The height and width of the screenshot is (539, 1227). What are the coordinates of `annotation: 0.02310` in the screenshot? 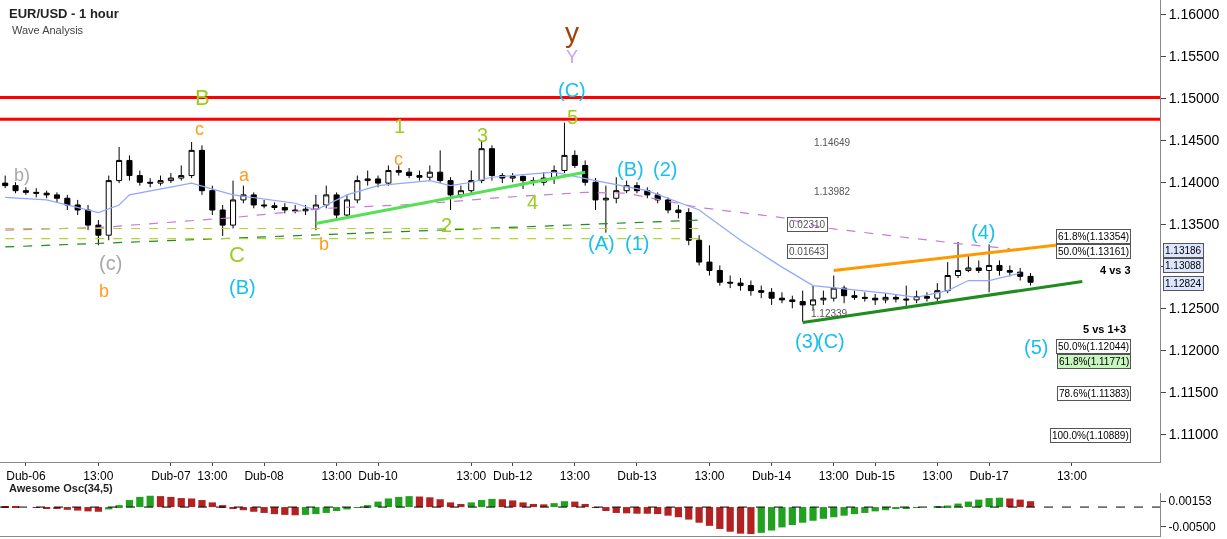 It's located at (807, 224).